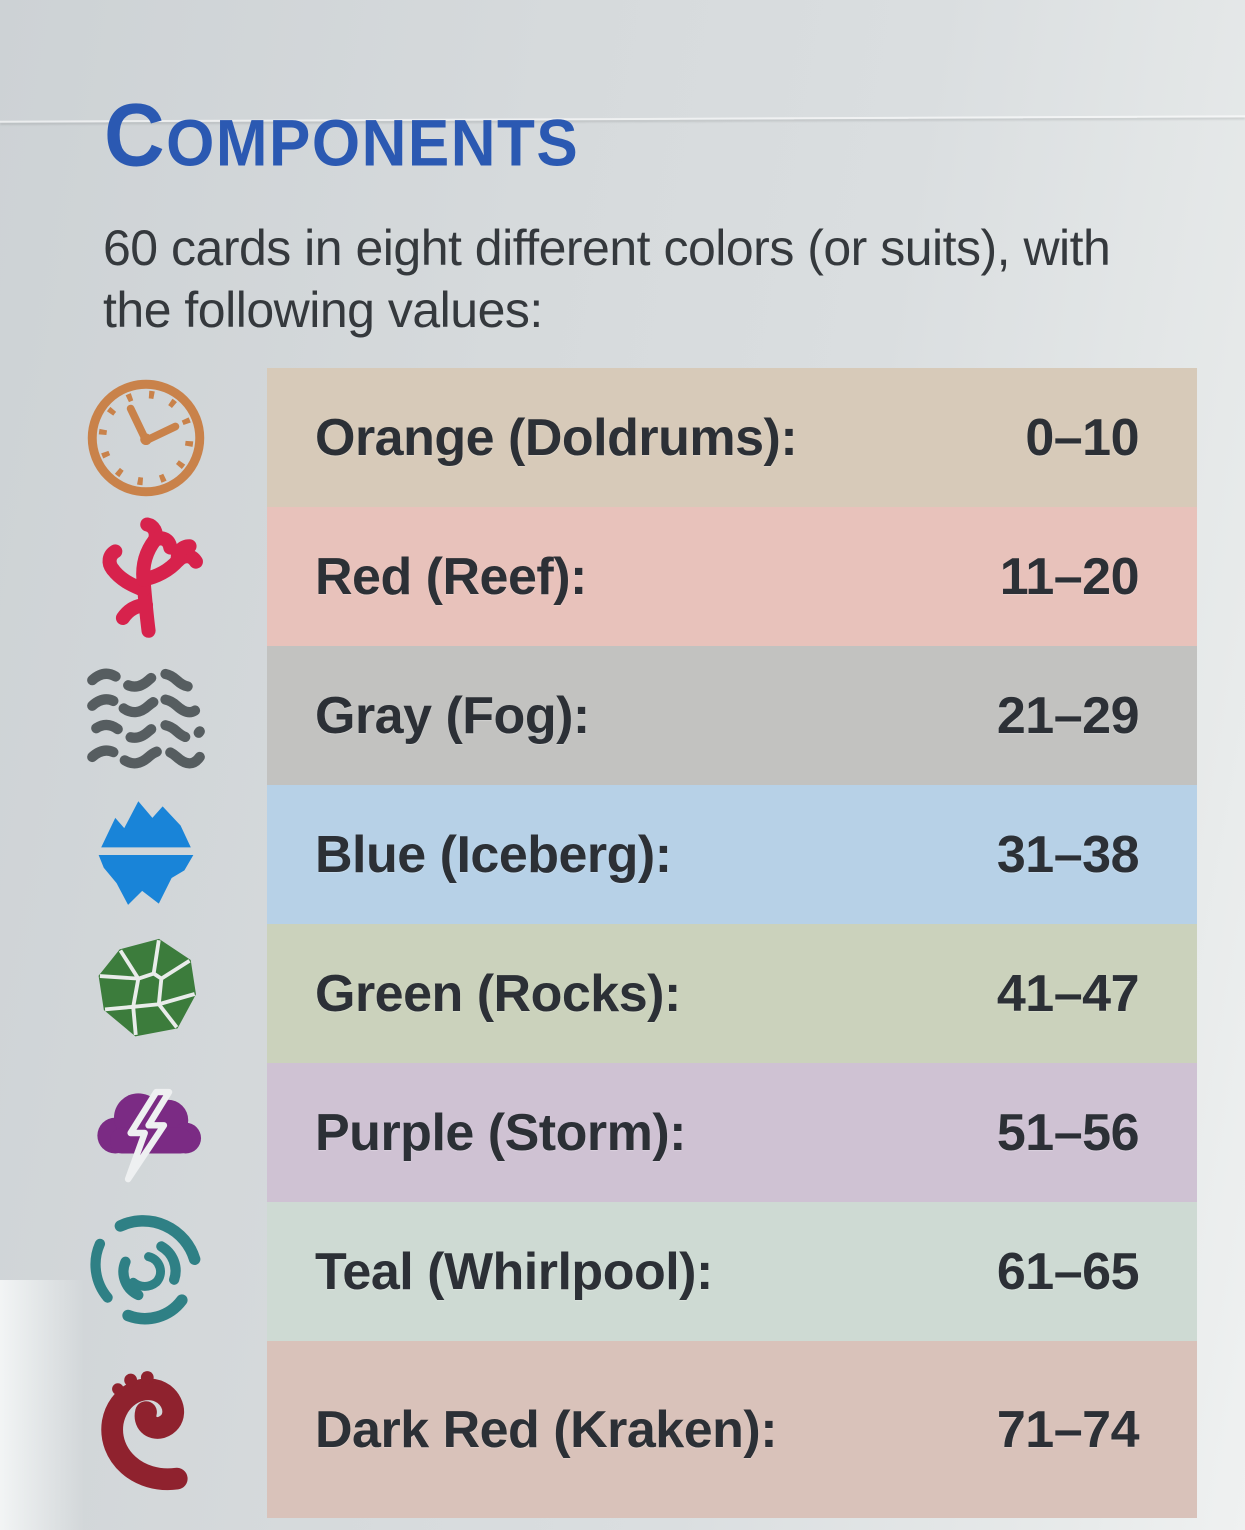 The height and width of the screenshot is (1530, 1245). Describe the element at coordinates (451, 576) in the screenshot. I see `suit-label: Red (Reef):` at that location.